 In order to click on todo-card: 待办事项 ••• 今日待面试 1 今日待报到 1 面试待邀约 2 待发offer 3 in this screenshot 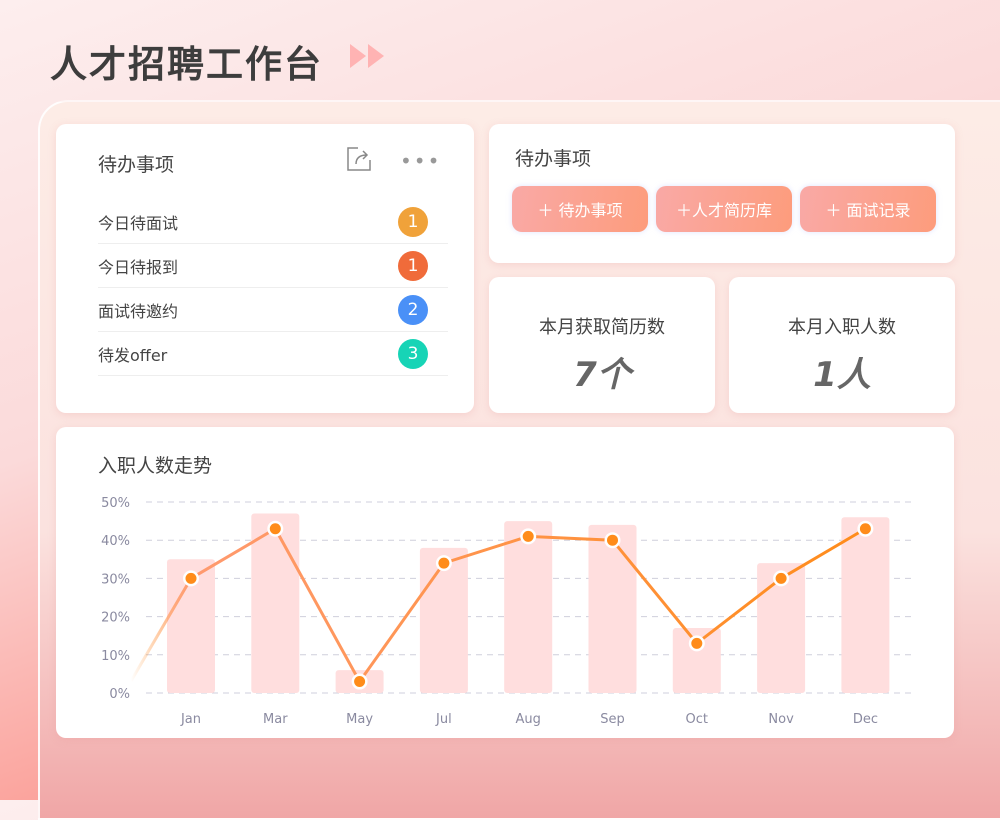, I will do `click(265, 268)`.